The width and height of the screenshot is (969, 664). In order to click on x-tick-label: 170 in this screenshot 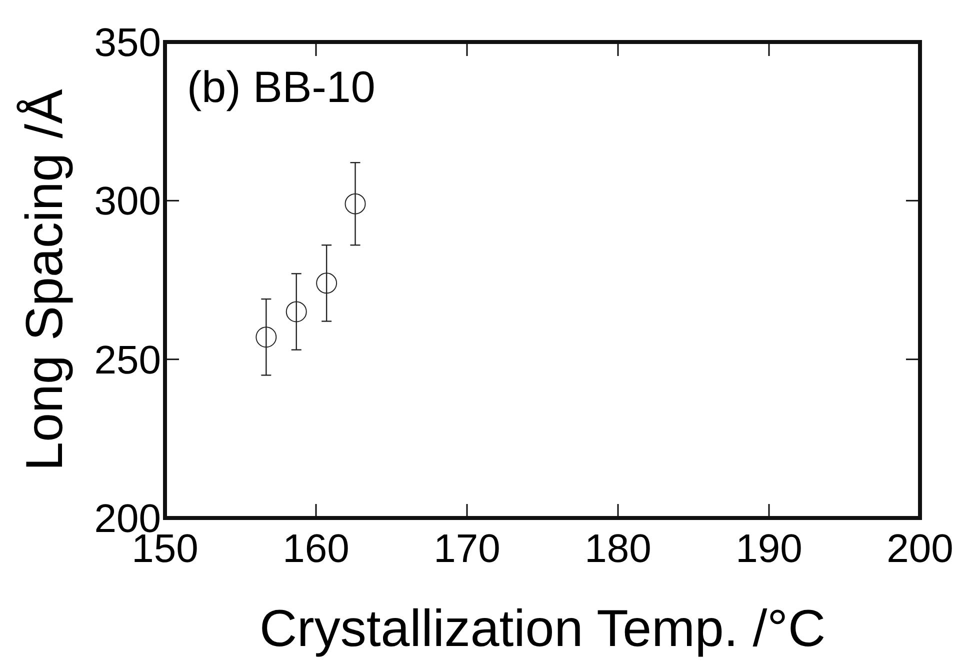, I will do `click(467, 549)`.